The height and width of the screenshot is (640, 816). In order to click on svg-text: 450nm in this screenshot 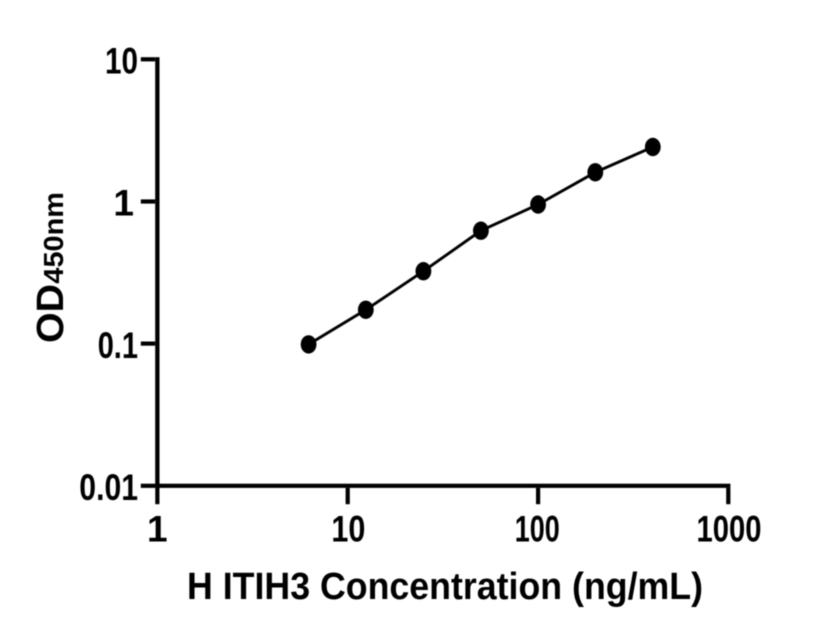, I will do `click(53, 238)`.